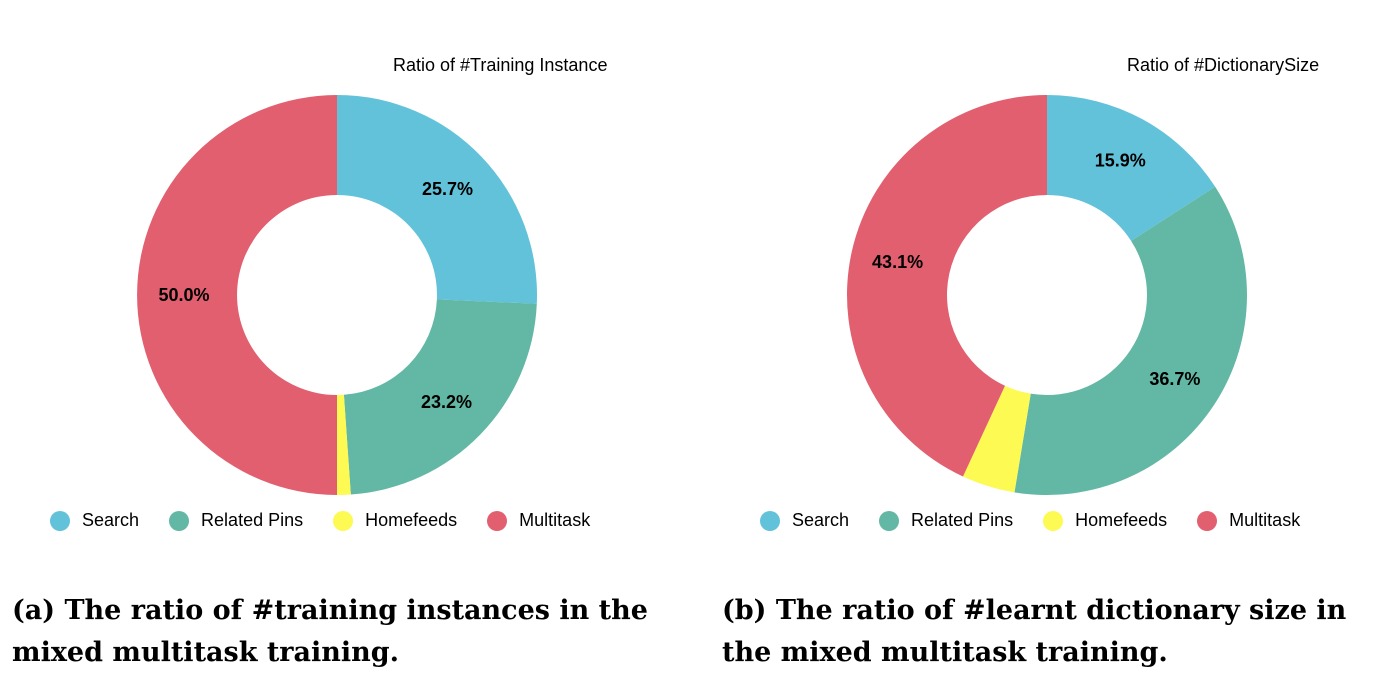  Describe the element at coordinates (447, 189) in the screenshot. I see `slice-value-label: 25.7%` at that location.